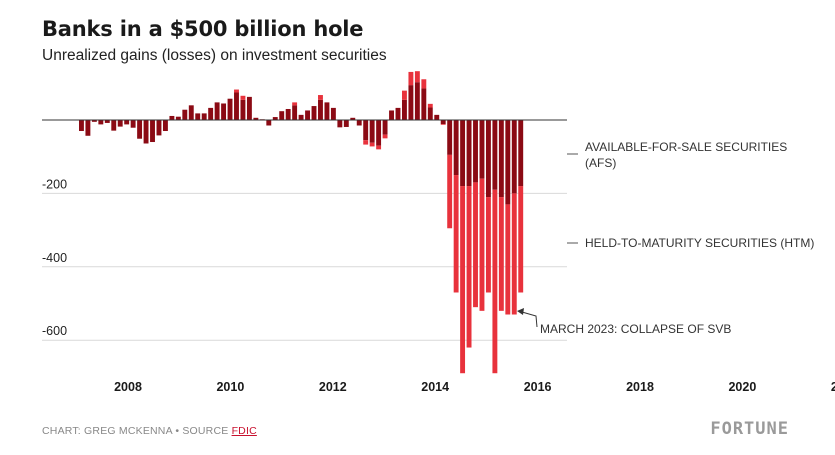 This screenshot has height=455, width=835. I want to click on y-tick-label: -600, so click(54, 331).